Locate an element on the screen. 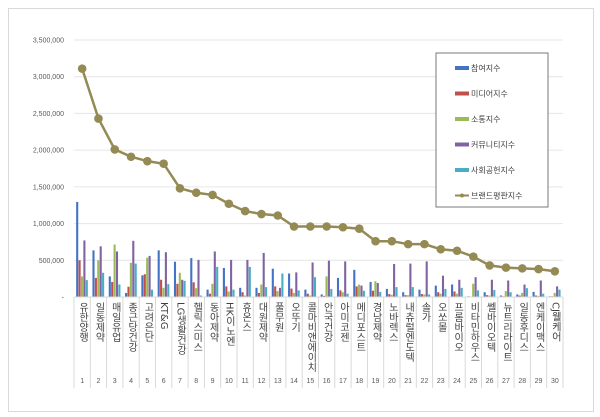 The height and width of the screenshot is (417, 600). category-number: 5 is located at coordinates (147, 381).